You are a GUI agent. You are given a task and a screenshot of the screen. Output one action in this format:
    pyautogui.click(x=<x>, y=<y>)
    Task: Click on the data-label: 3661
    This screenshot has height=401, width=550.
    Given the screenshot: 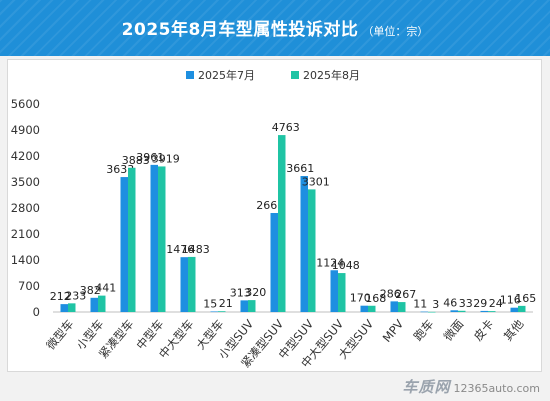 What is the action you would take?
    pyautogui.click(x=300, y=168)
    